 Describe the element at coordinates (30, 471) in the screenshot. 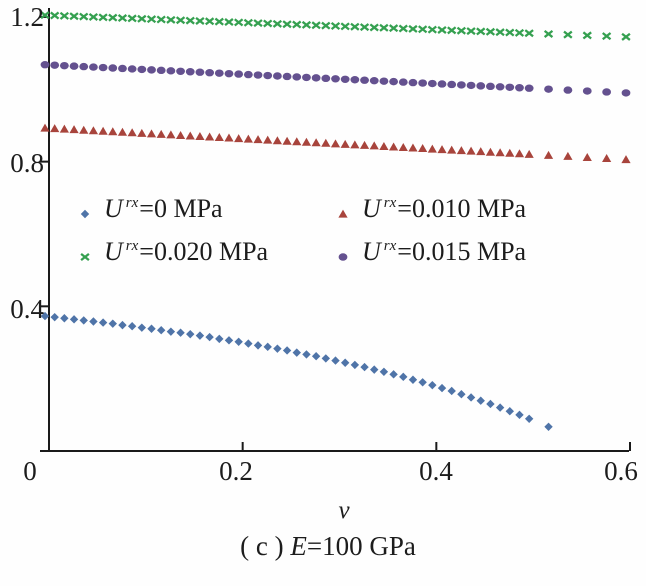

I see `x-axis-tick-label: 0` at that location.